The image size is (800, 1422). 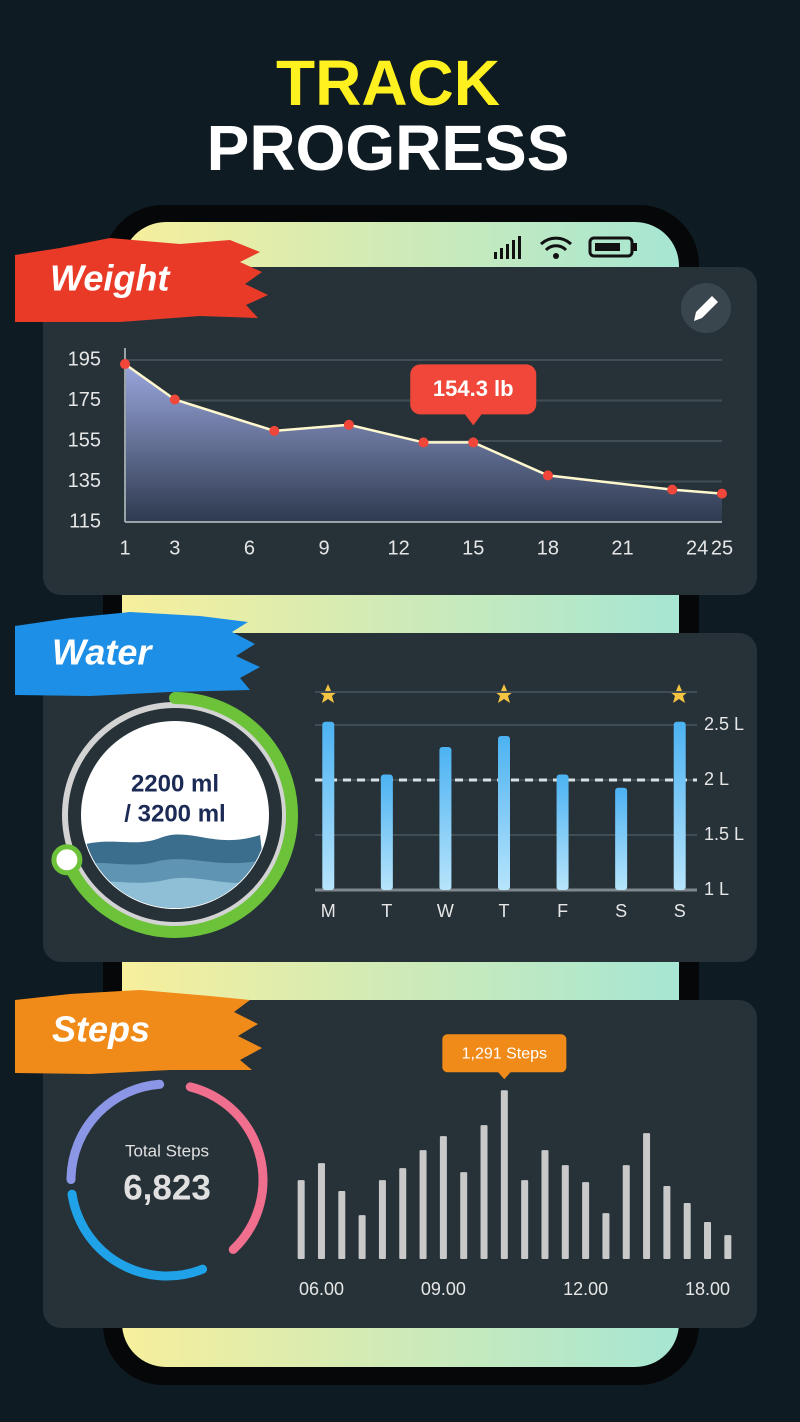 I want to click on y-tick-label: 1 L, so click(x=716, y=889).